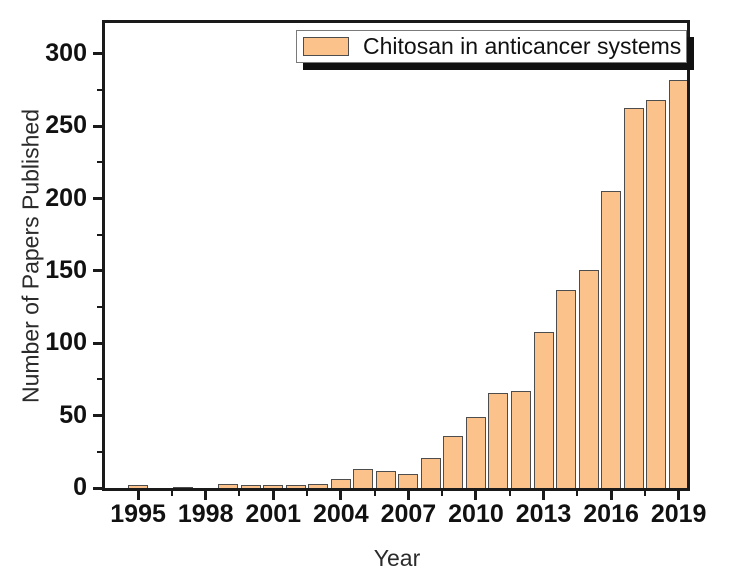 This screenshot has width=734, height=583. What do you see at coordinates (679, 495) in the screenshot?
I see `x-tick-2019` at bounding box center [679, 495].